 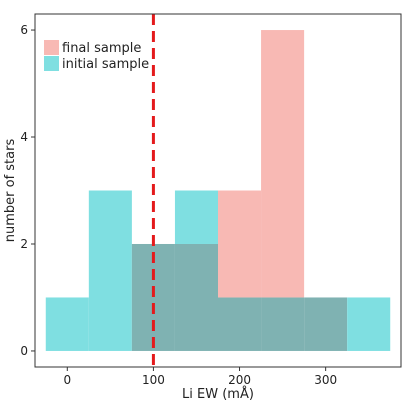 What do you see at coordinates (24, 30) in the screenshot?
I see `y-tick-label: 6` at bounding box center [24, 30].